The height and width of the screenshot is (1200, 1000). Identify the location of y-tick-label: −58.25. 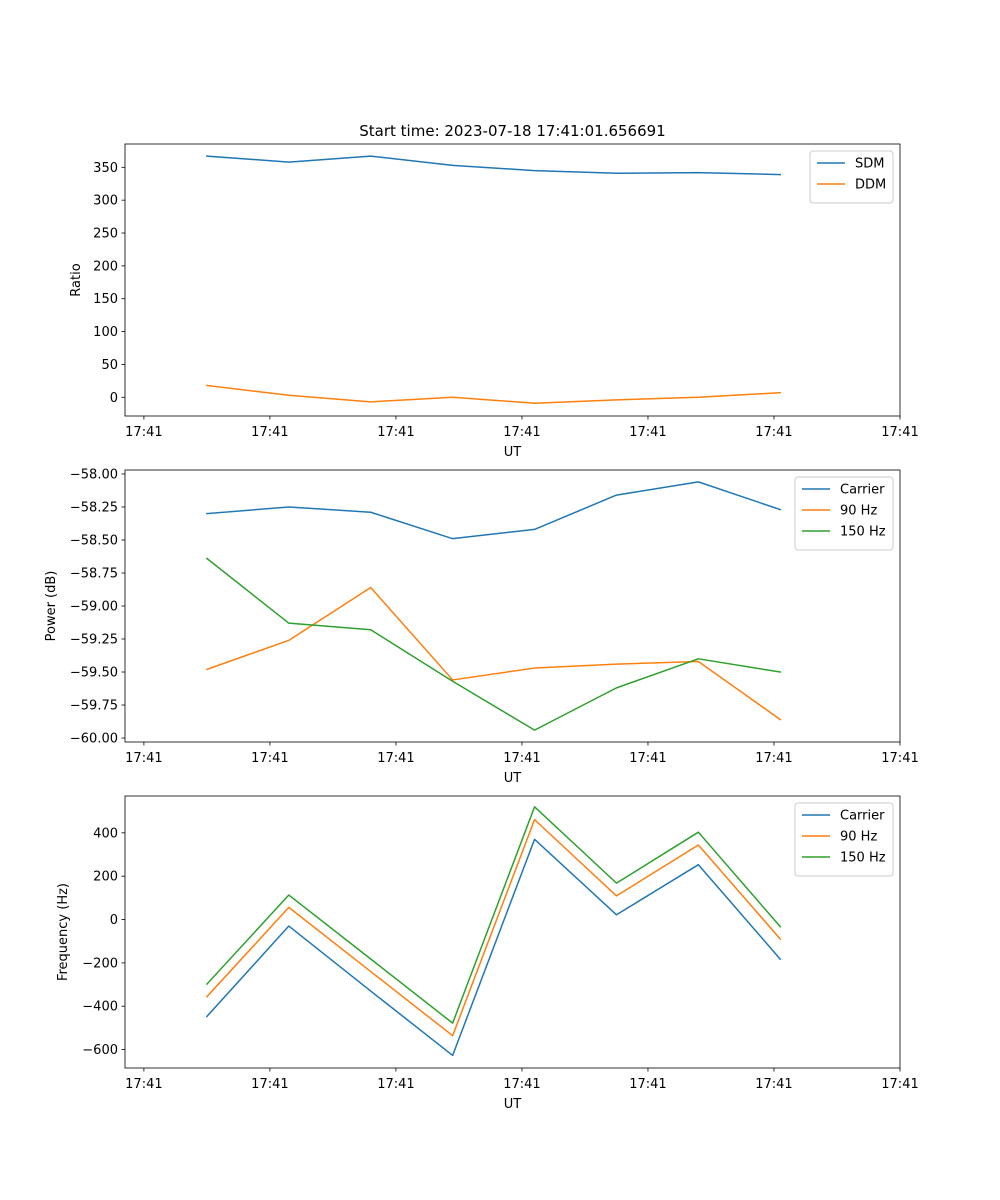
(94, 507).